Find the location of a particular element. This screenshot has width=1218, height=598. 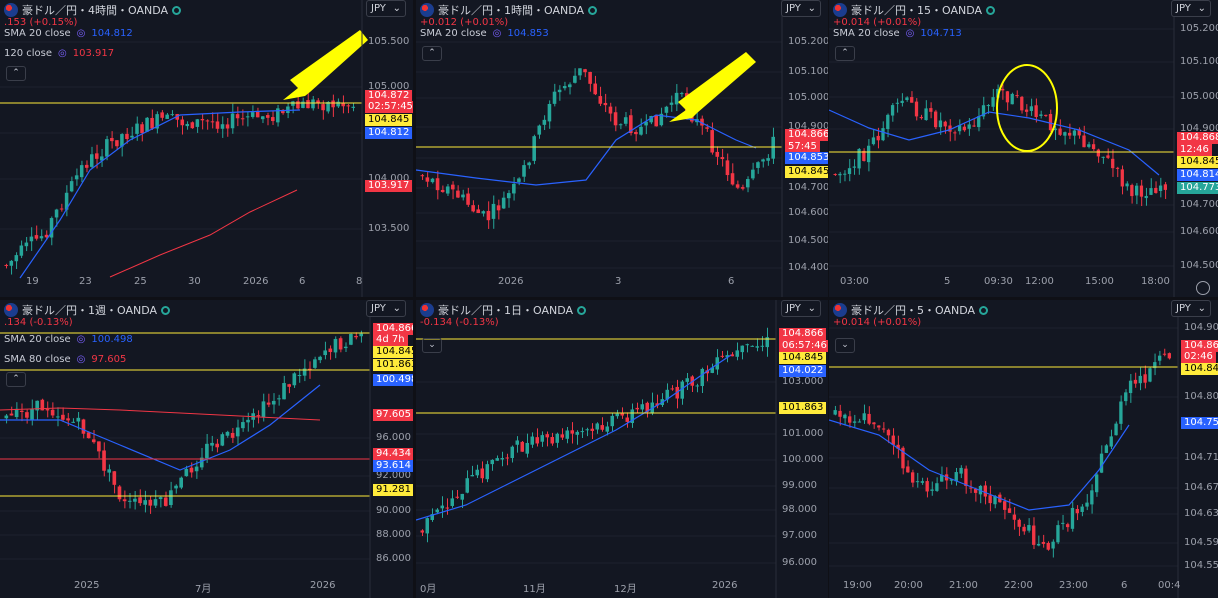

symbol-header: 豪ドル／円・1週・OANDA is located at coordinates (87, 310).